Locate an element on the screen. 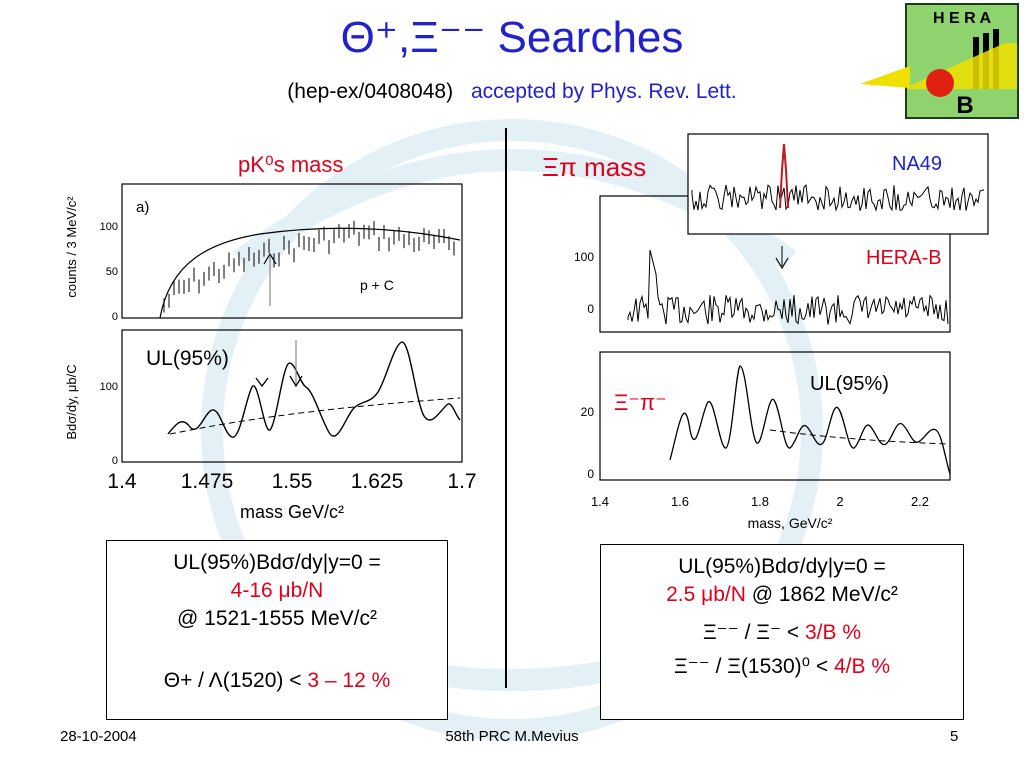  left-xlabel: mass GeV/c² is located at coordinates (292, 512).